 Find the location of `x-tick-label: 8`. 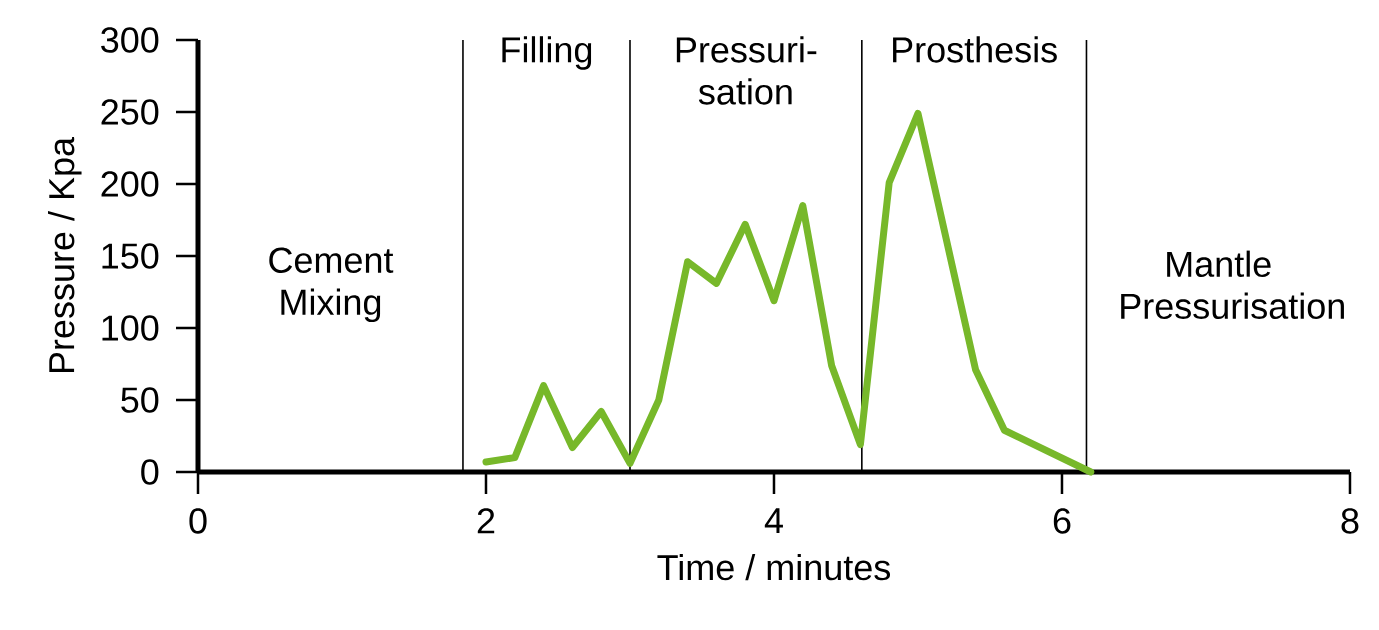

x-tick-label: 8 is located at coordinates (1350, 521).